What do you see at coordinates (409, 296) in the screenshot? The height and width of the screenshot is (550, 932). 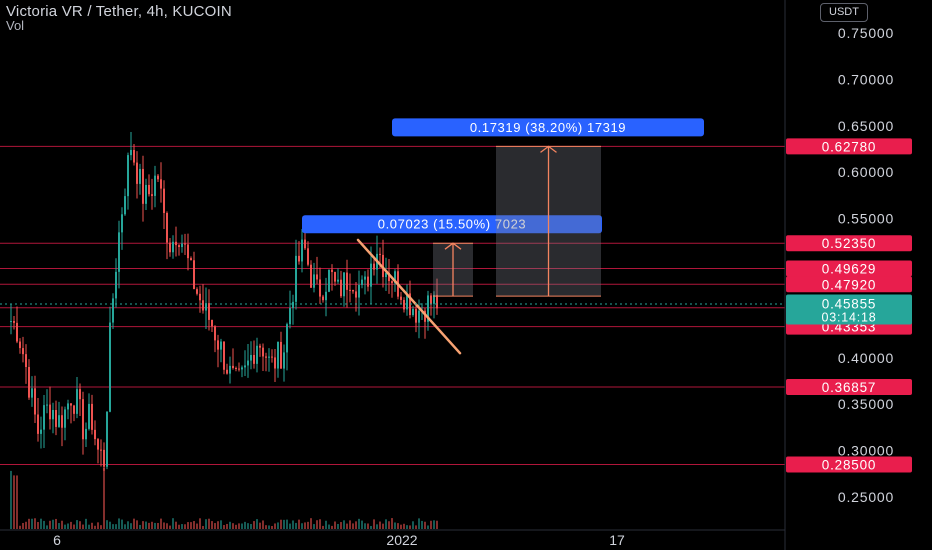 I see `trendline` at bounding box center [409, 296].